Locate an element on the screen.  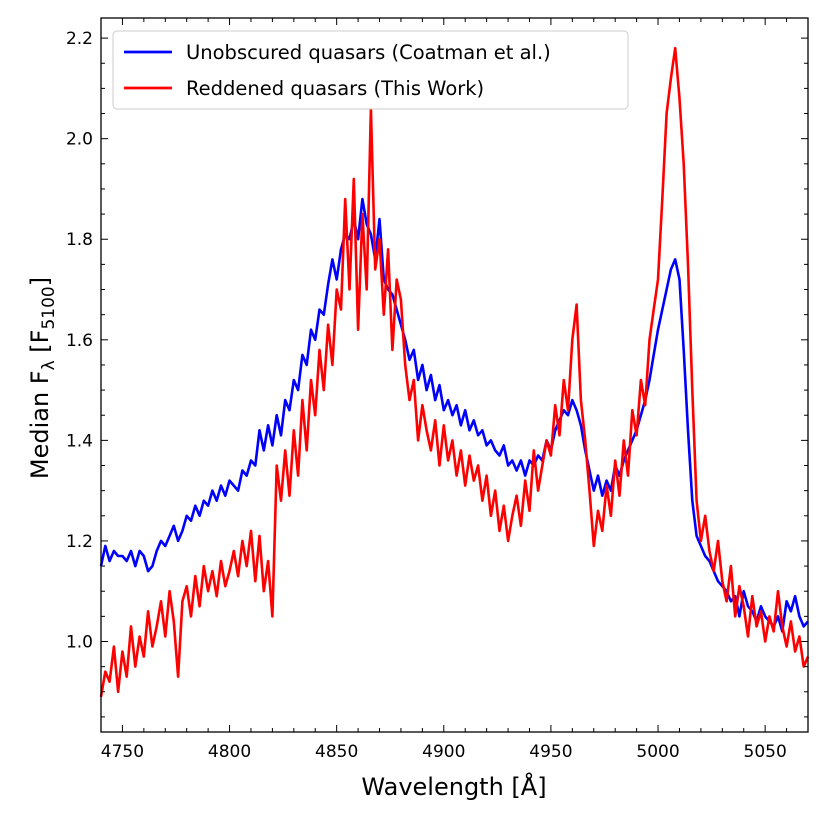
y-axis-title-close: ] is located at coordinates (40, 281).